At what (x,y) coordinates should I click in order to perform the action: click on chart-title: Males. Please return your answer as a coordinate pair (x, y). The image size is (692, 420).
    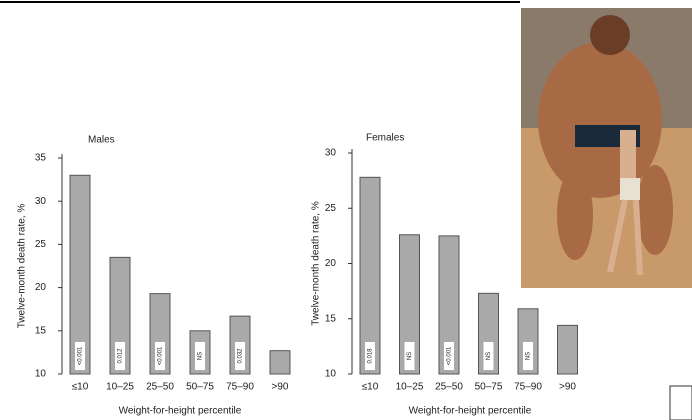
    Looking at the image, I should click on (101, 140).